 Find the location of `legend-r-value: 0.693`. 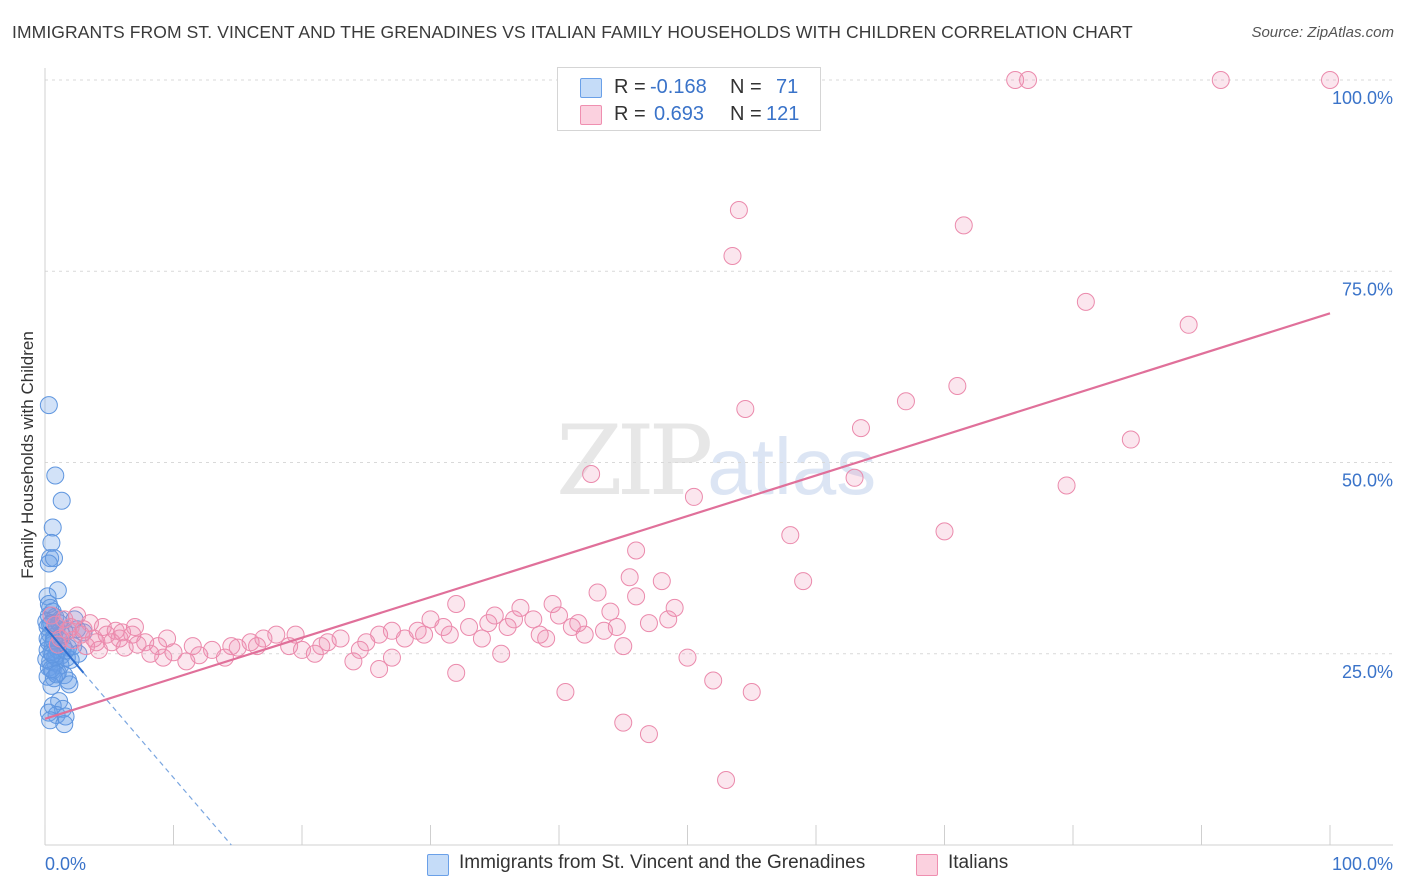

legend-r-value: 0.693 is located at coordinates (679, 114).